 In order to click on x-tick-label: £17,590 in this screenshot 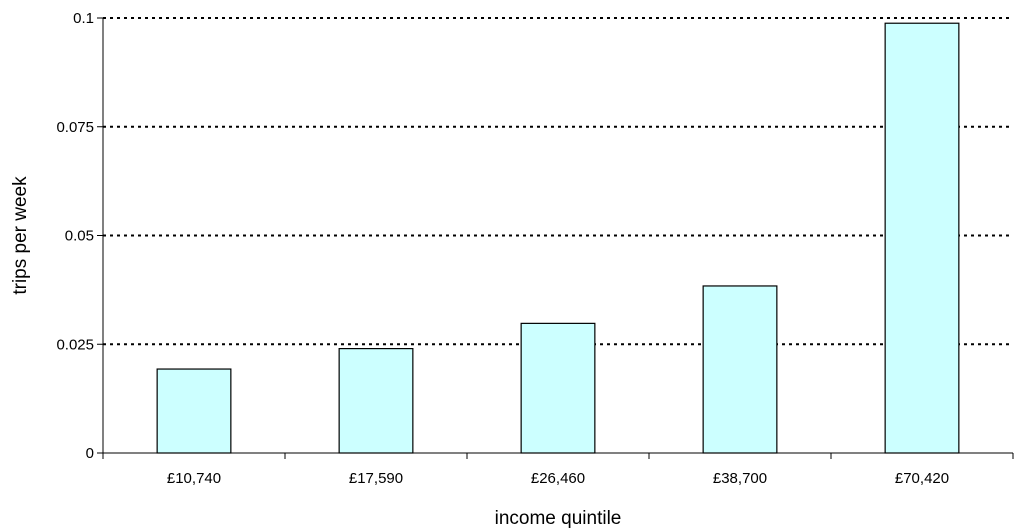, I will do `click(376, 478)`.